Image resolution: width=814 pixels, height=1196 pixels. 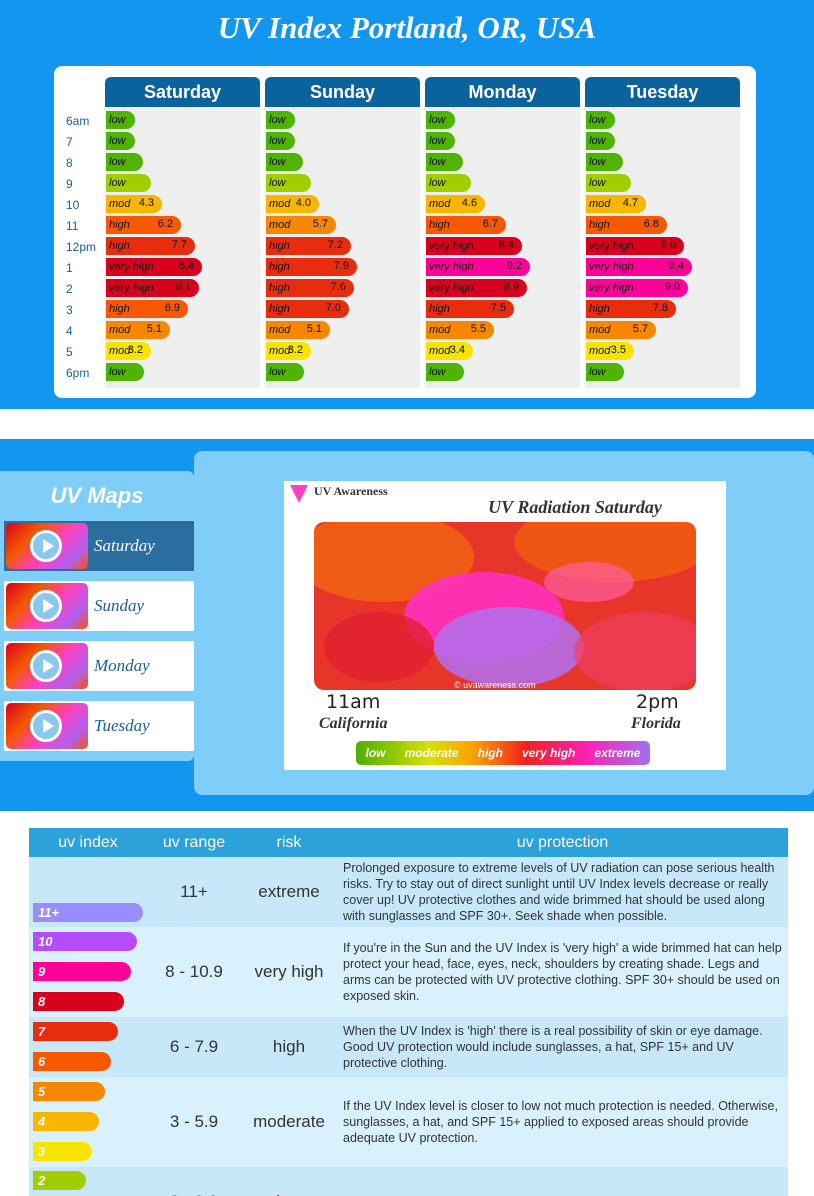 I want to click on uv-value: 7.6, so click(x=338, y=287).